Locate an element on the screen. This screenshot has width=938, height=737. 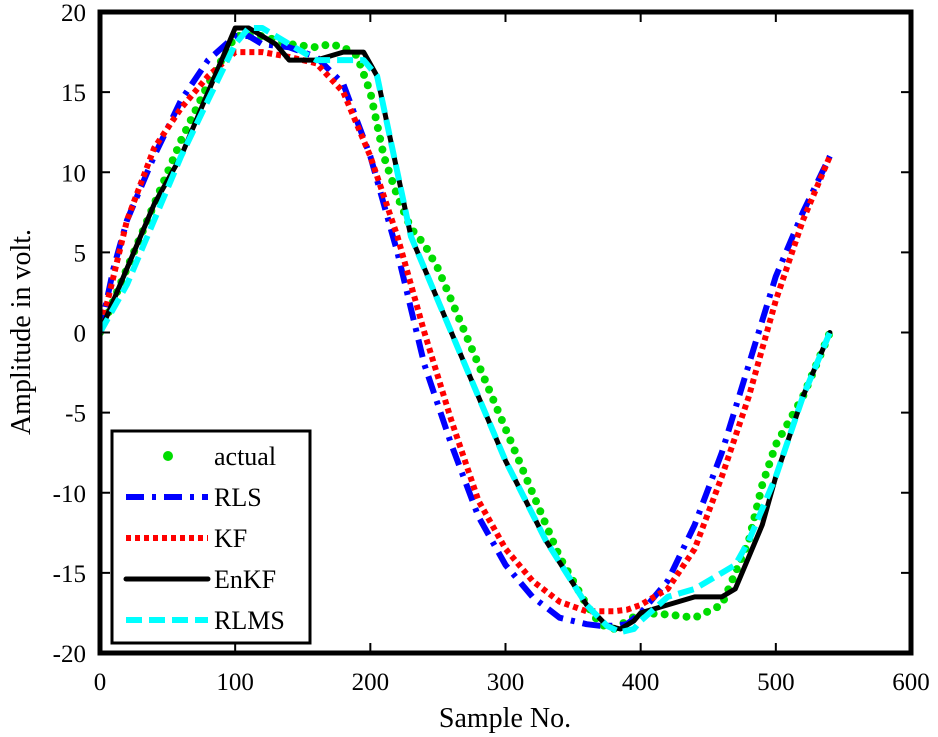
x-tick-label-2: 200 is located at coordinates (371, 682).